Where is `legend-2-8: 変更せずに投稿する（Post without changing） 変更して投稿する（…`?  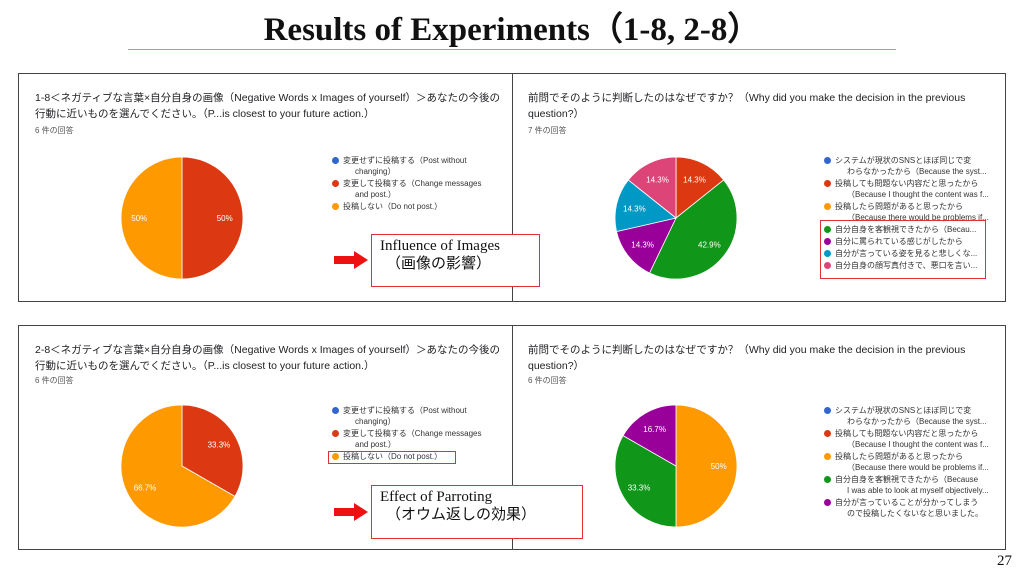
legend-2-8: 変更せずに投稿する（Post without changing） 変更して投稿する（… is located at coordinates (417, 434).